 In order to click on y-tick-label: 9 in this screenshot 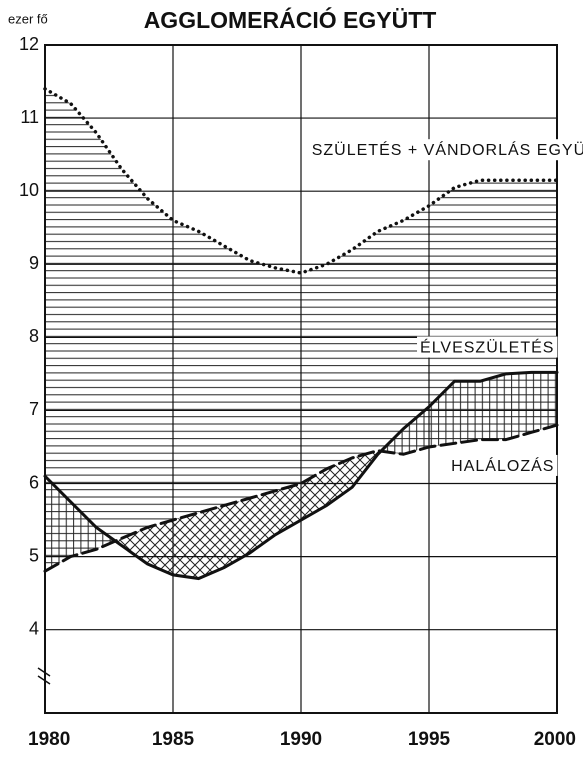, I will do `click(34, 263)`.